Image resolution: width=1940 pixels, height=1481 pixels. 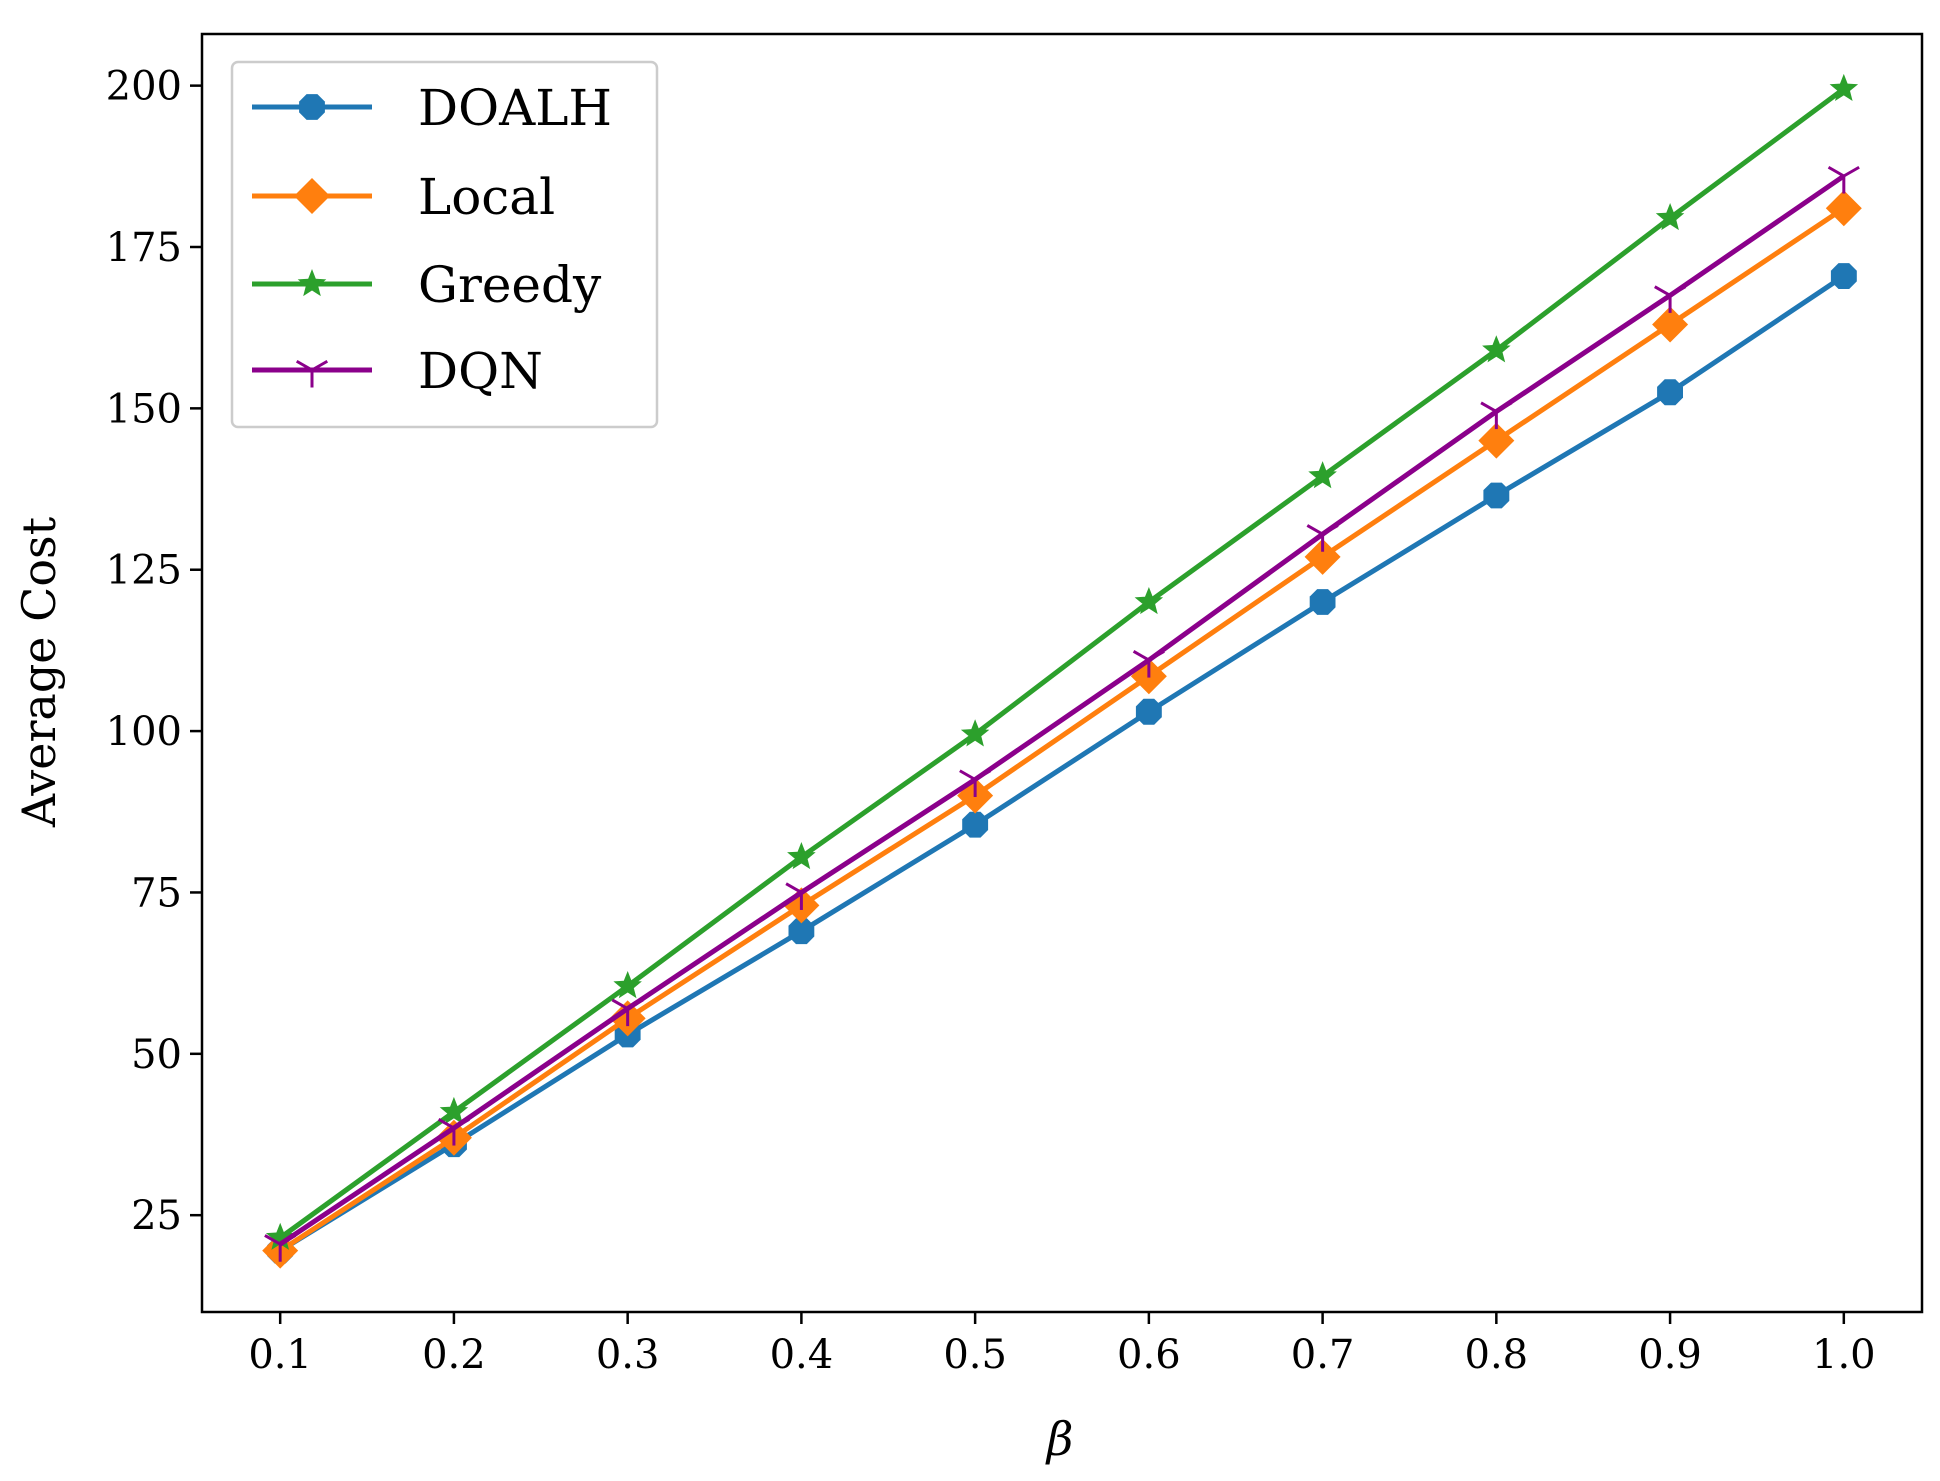 I want to click on x-tick-label: 0.4, so click(x=802, y=1355).